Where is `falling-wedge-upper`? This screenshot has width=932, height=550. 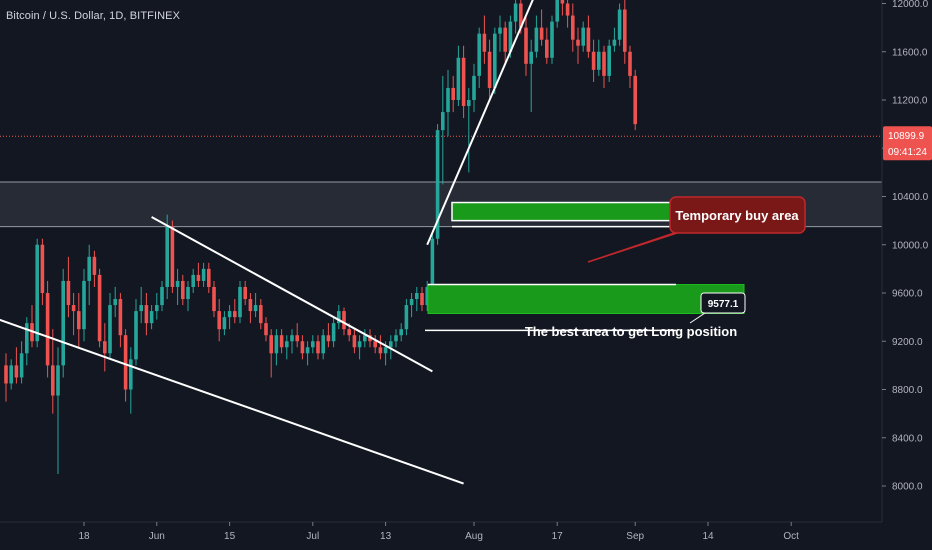 falling-wedge-upper is located at coordinates (292, 294).